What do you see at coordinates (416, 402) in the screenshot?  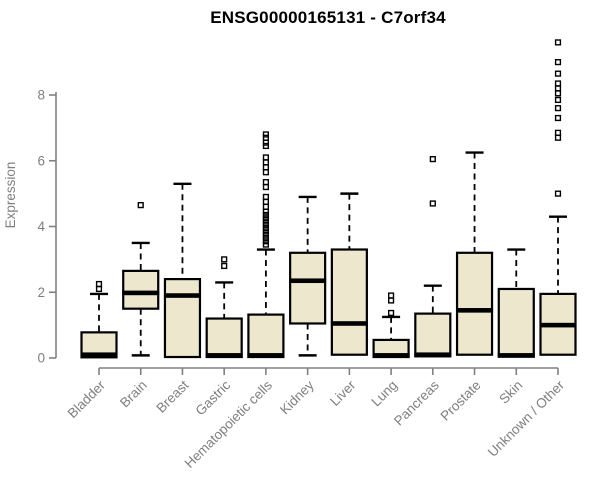 I see `x-tick-label: Pancreas` at bounding box center [416, 402].